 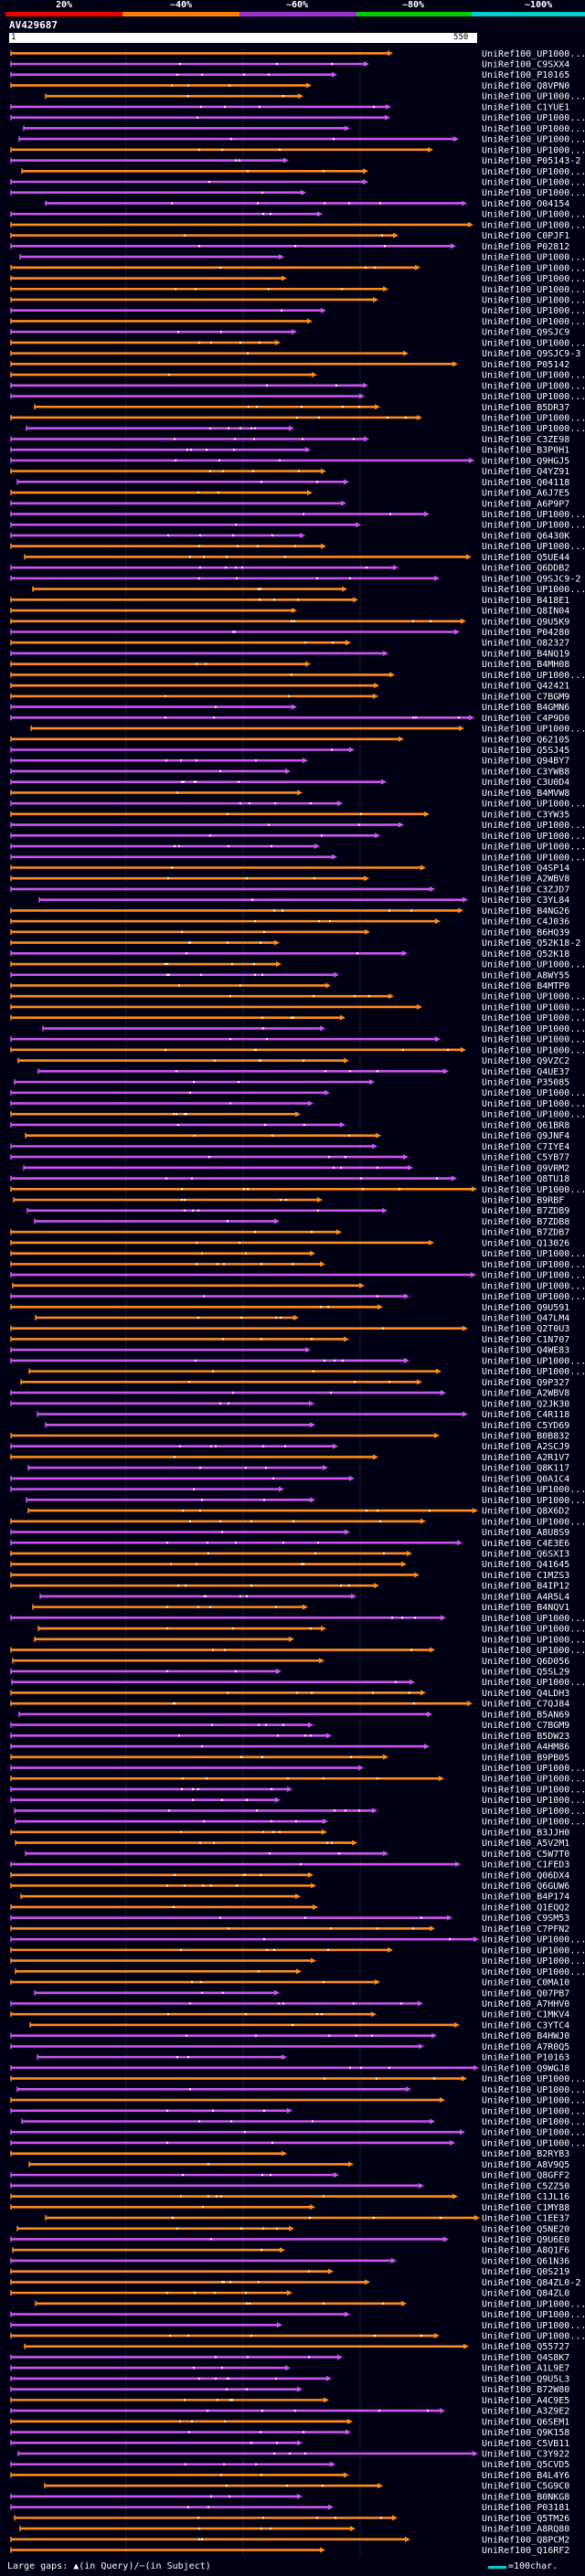 I want to click on hit-label: UniRef100_B4NG26, so click(x=525, y=911).